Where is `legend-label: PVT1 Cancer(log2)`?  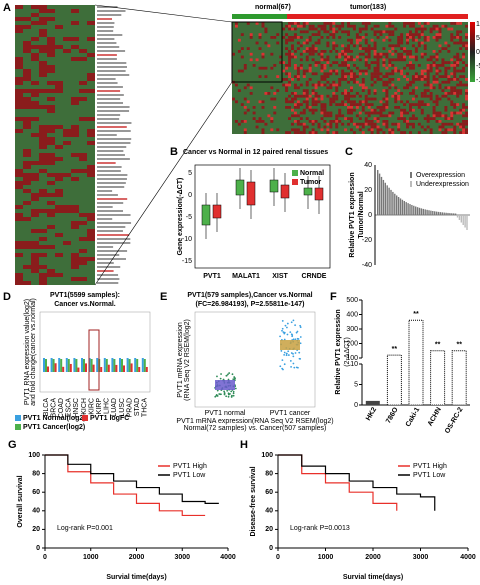
legend-label: PVT1 Cancer(log2) is located at coordinates (54, 427).